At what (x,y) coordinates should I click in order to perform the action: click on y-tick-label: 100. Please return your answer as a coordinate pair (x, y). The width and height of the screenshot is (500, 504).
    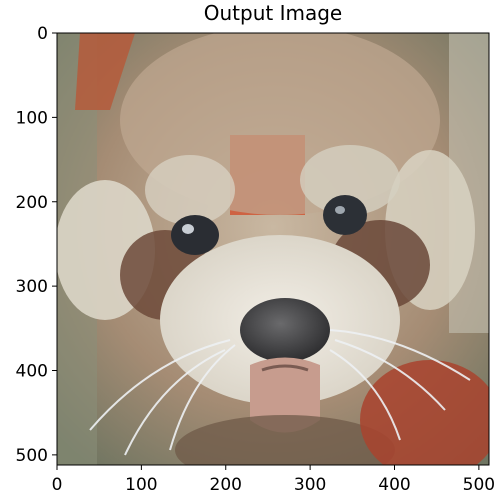
    Looking at the image, I should click on (32, 118).